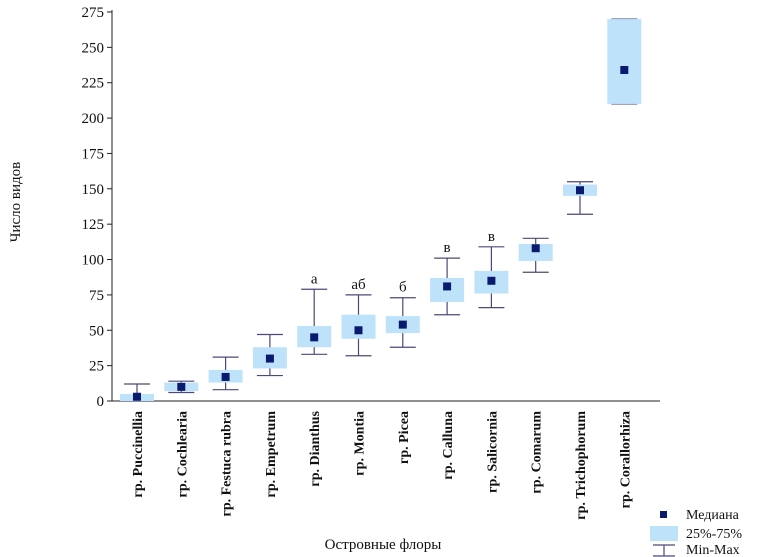  I want to click on legend: Медиана 25%-75% Min-Max, so click(696, 532).